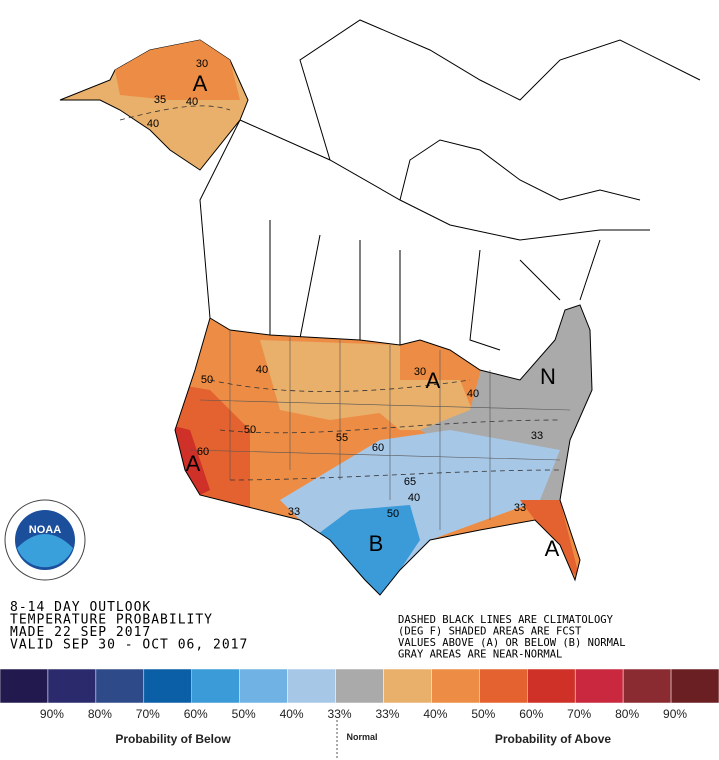 Image resolution: width=719 pixels, height=760 pixels. I want to click on note-line: DASHED BLACK LINES ARE CLIMATOLOGY, so click(506, 620).